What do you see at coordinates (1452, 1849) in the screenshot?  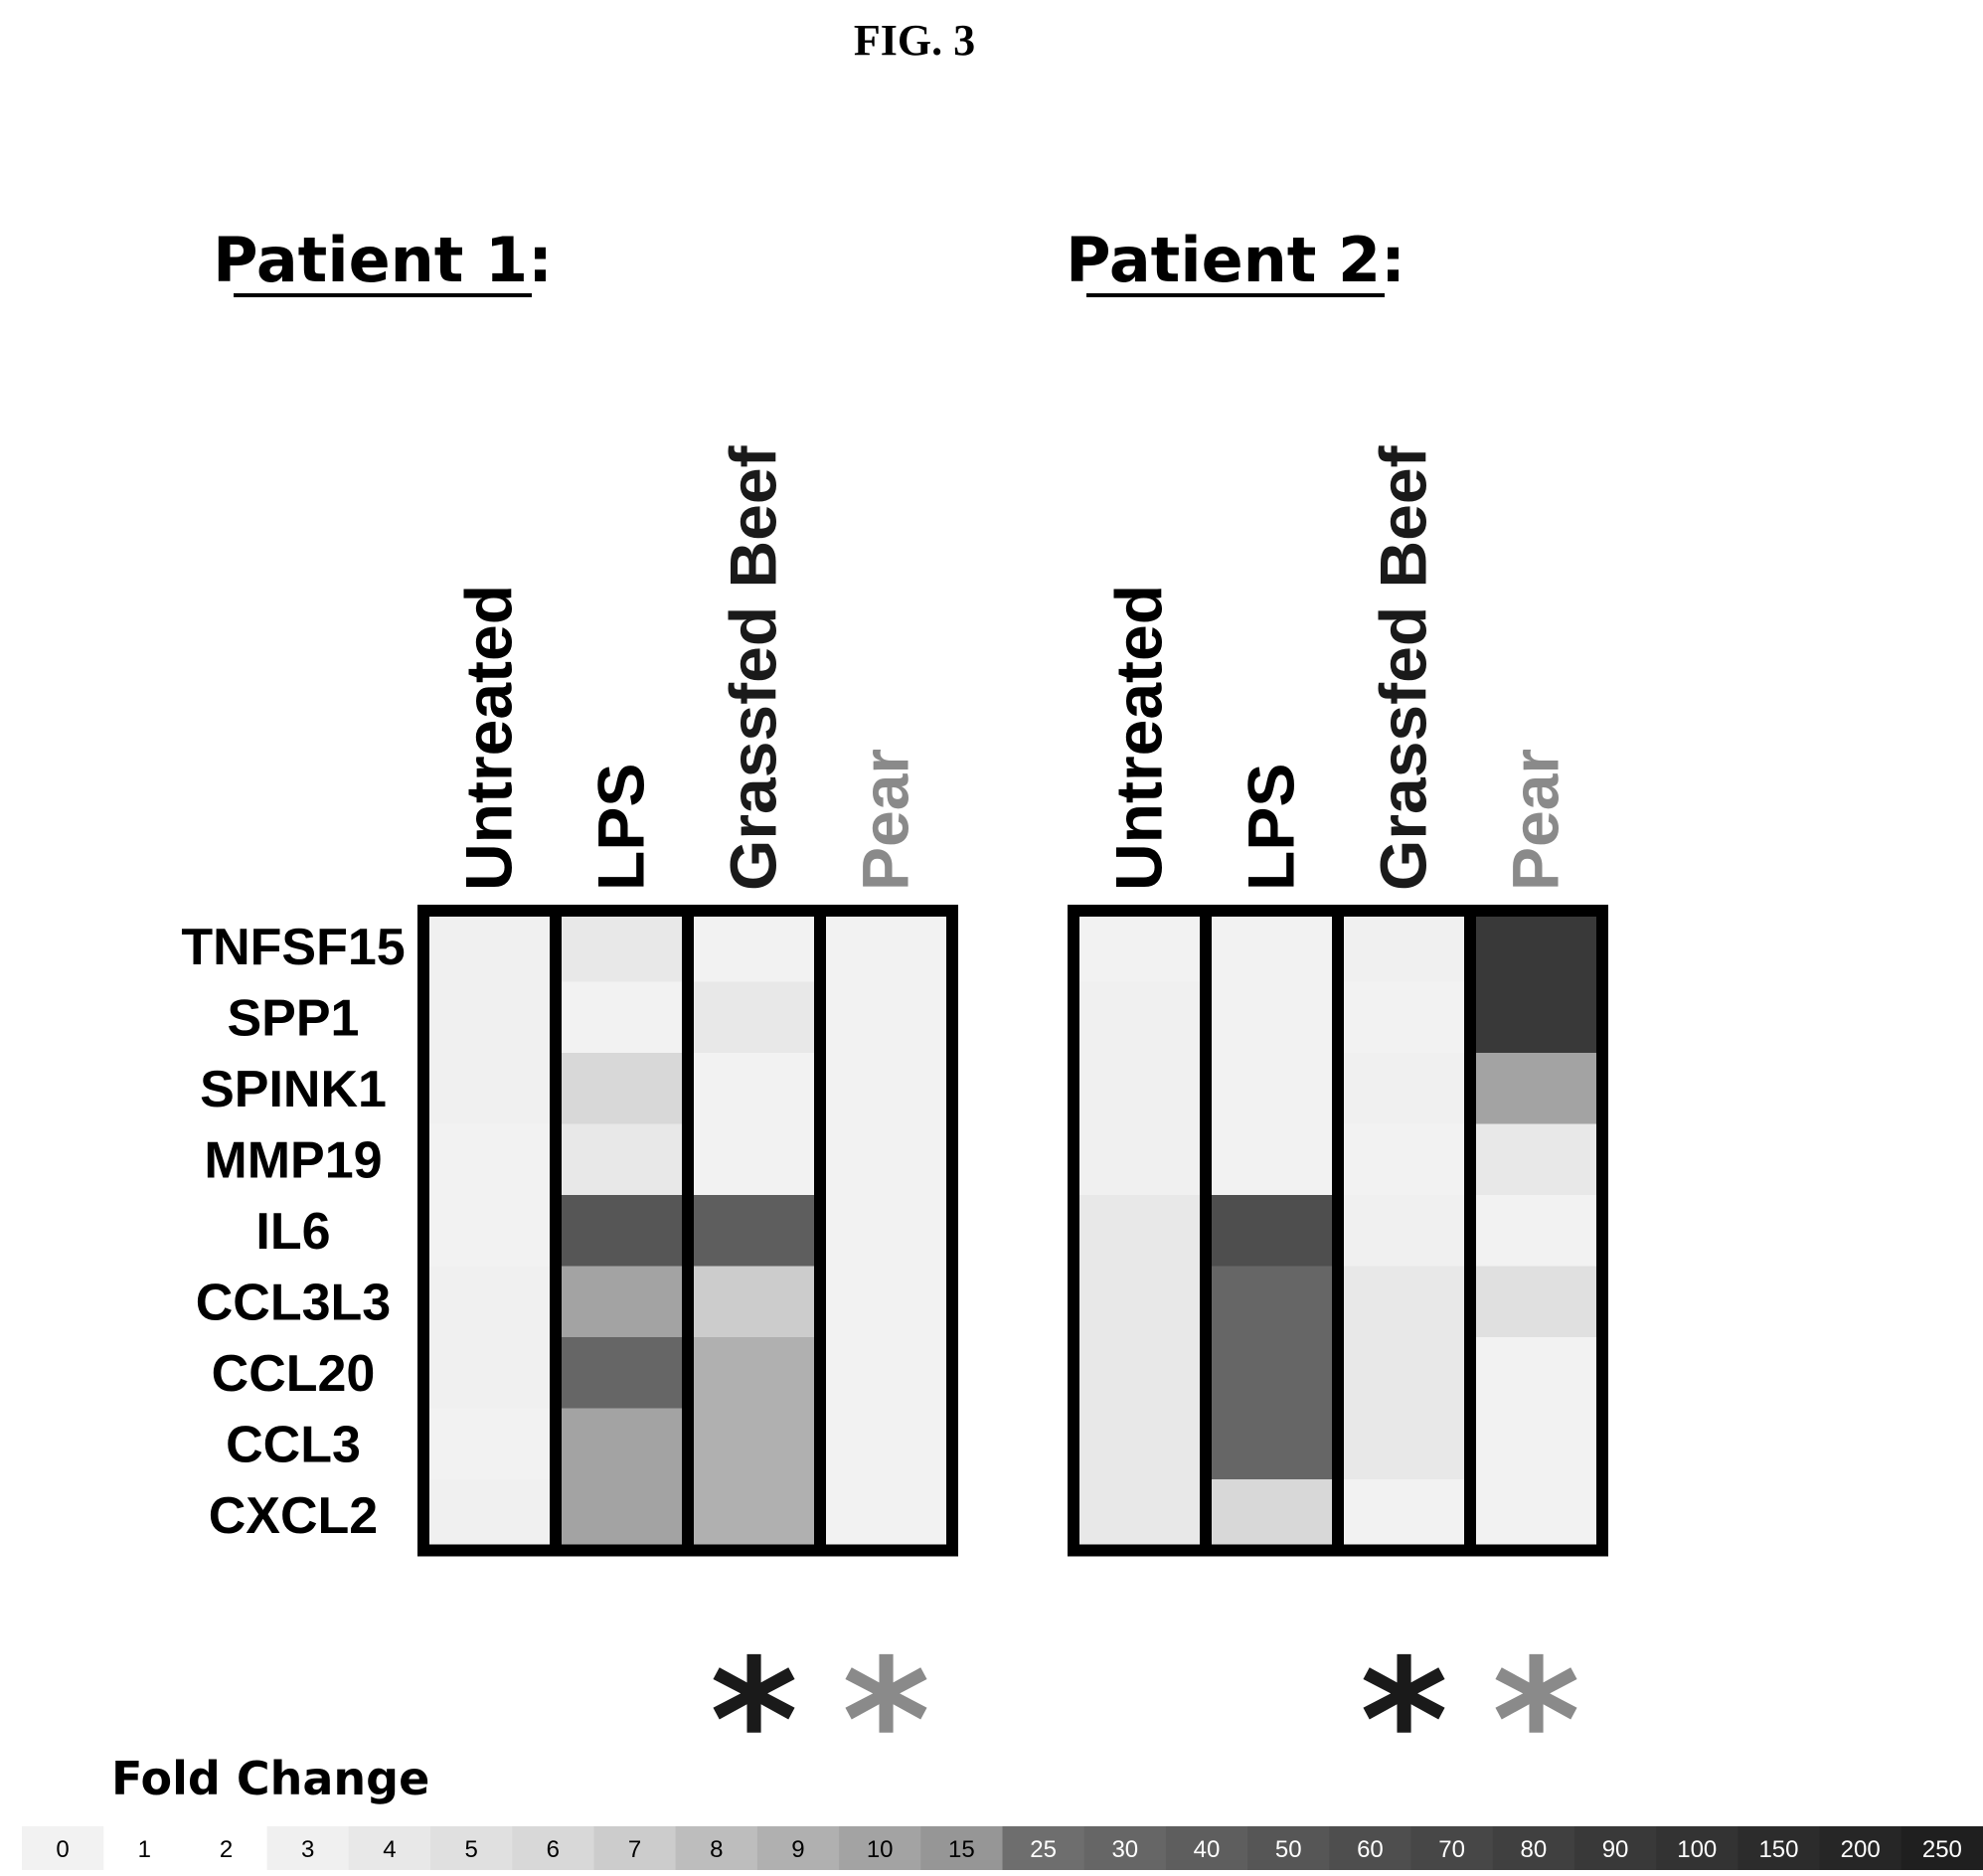 I see `legend-tick-label: 70` at bounding box center [1452, 1849].